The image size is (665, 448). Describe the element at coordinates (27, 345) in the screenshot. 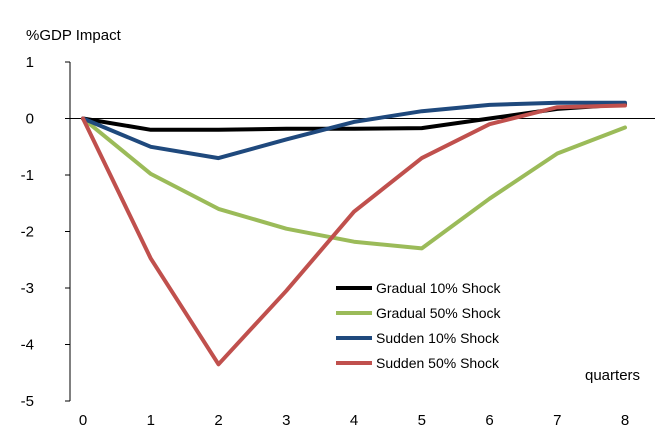

I see `y-tick-label: -4` at that location.